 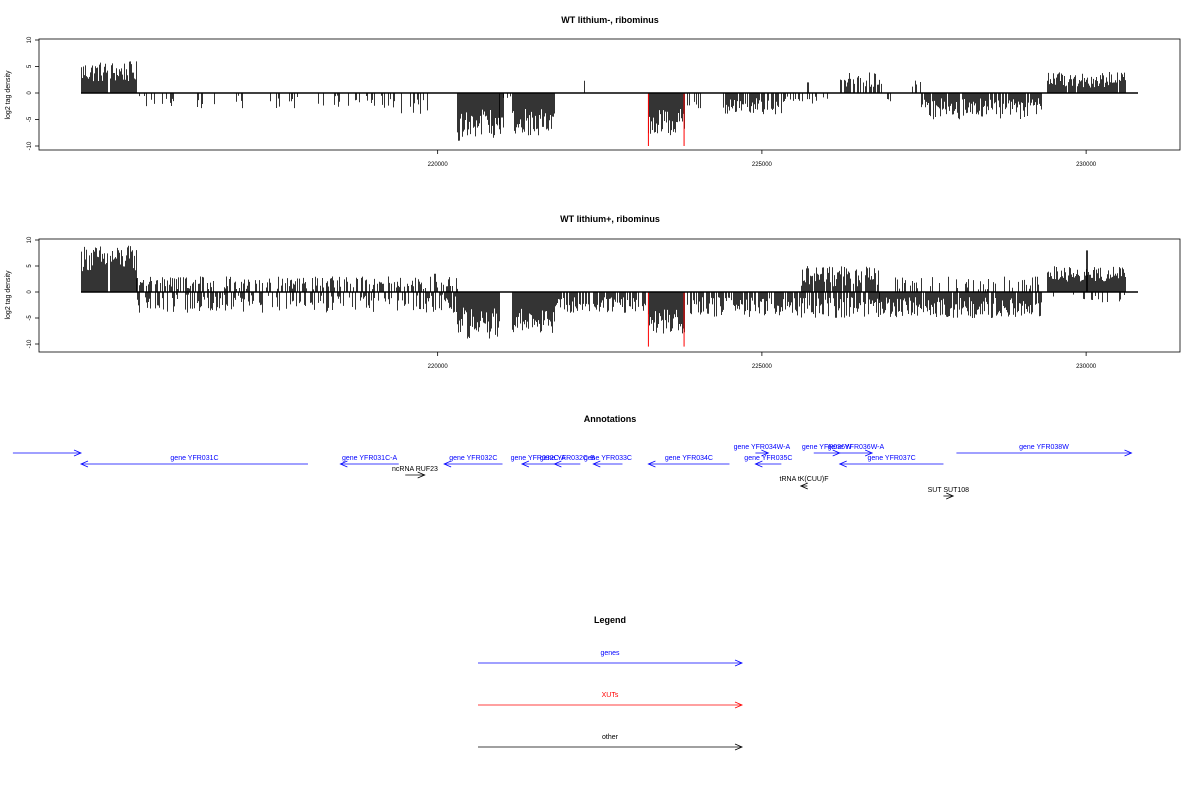 I want to click on feature-label: SUT SUT108, so click(x=949, y=490).